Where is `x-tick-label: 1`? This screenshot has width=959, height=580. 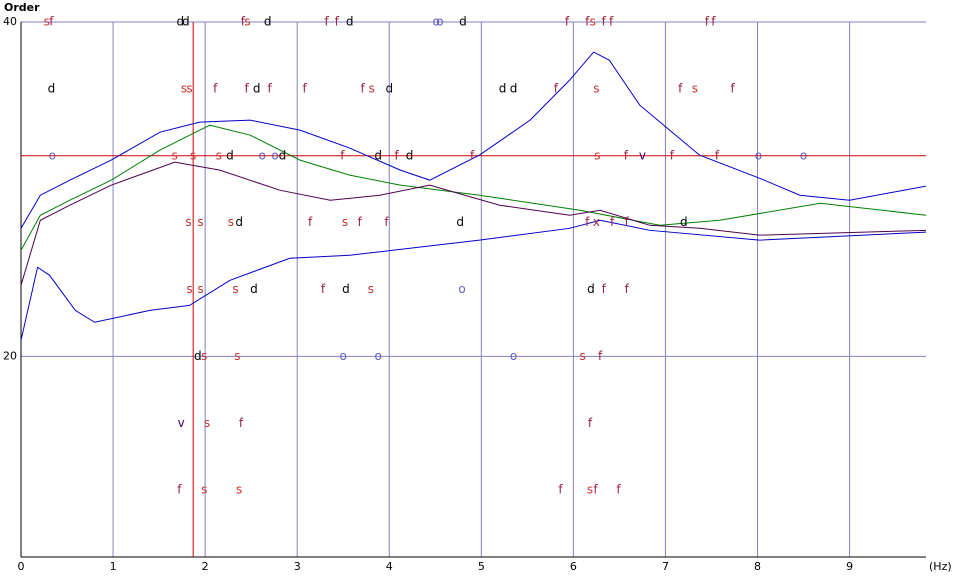 x-tick-label: 1 is located at coordinates (113, 566).